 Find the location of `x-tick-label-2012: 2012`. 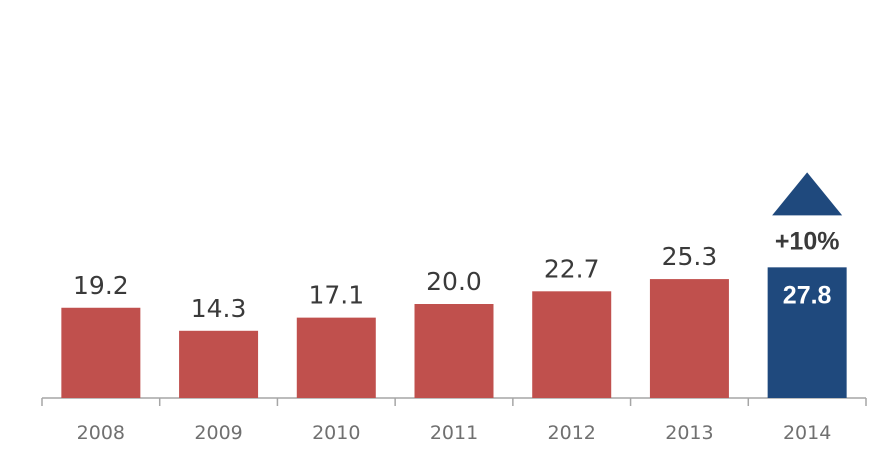

x-tick-label-2012: 2012 is located at coordinates (572, 433).